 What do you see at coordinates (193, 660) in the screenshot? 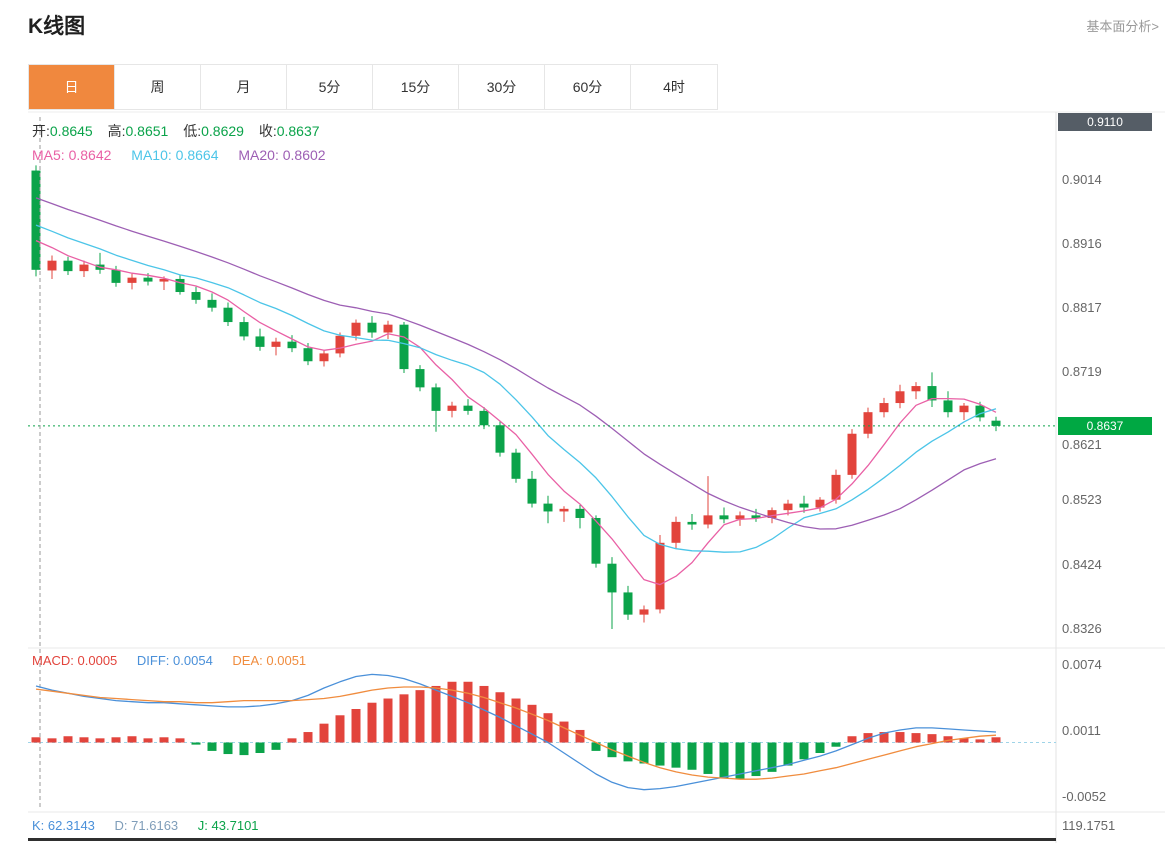
I see `diff-value: 0.0054` at bounding box center [193, 660].